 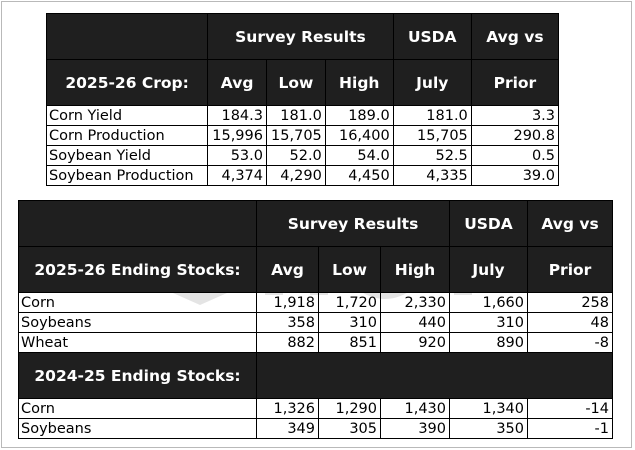 What do you see at coordinates (488, 302) in the screenshot?
I see `july-cell: 1,660` at bounding box center [488, 302].